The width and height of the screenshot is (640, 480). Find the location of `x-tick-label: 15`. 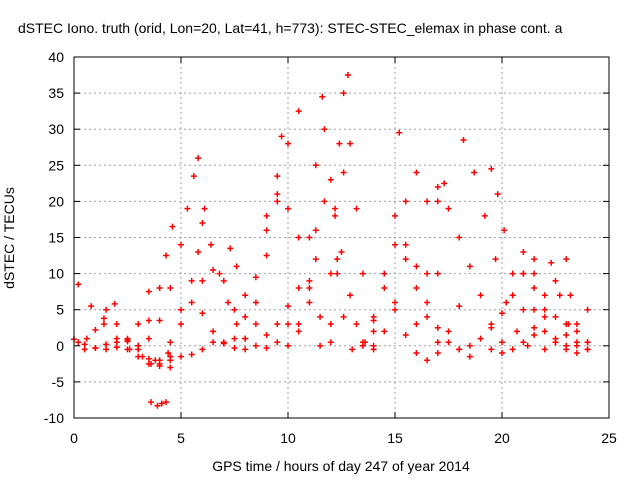

x-tick-label: 15 is located at coordinates (395, 438).